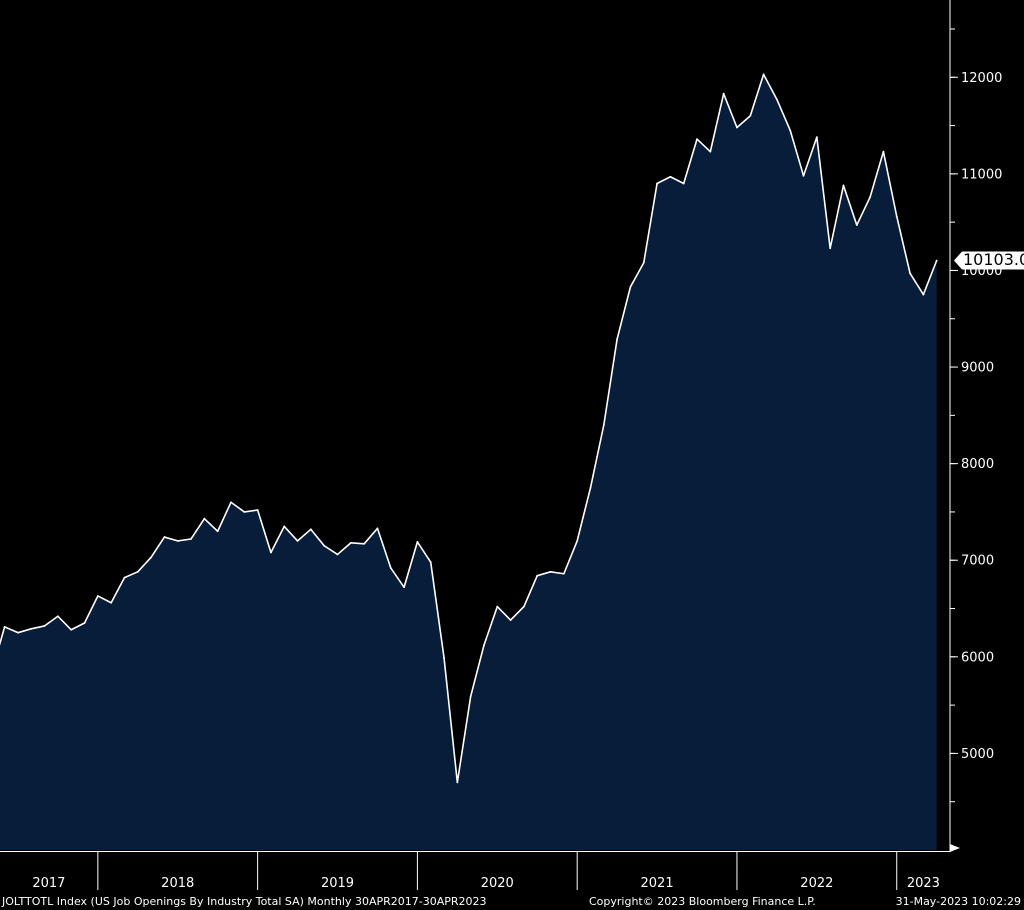 The width and height of the screenshot is (1024, 910). I want to click on footer-copyright: Copyright© 2023 Bloomberg Finance L.P., so click(702, 901).